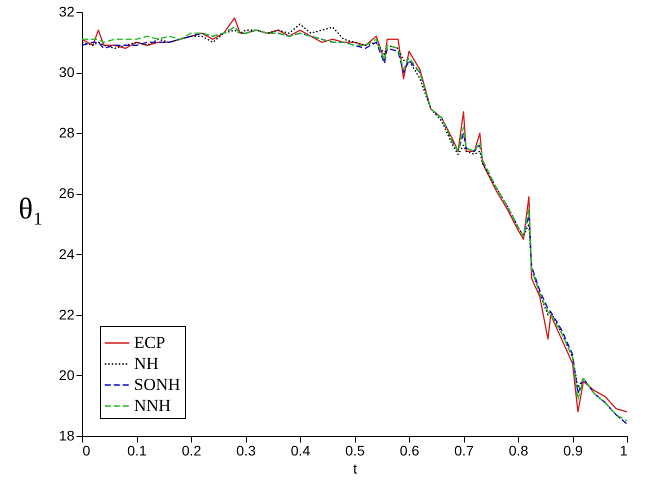 This screenshot has width=645, height=488. Describe the element at coordinates (66, 254) in the screenshot. I see `y-tick-label: 24` at that location.